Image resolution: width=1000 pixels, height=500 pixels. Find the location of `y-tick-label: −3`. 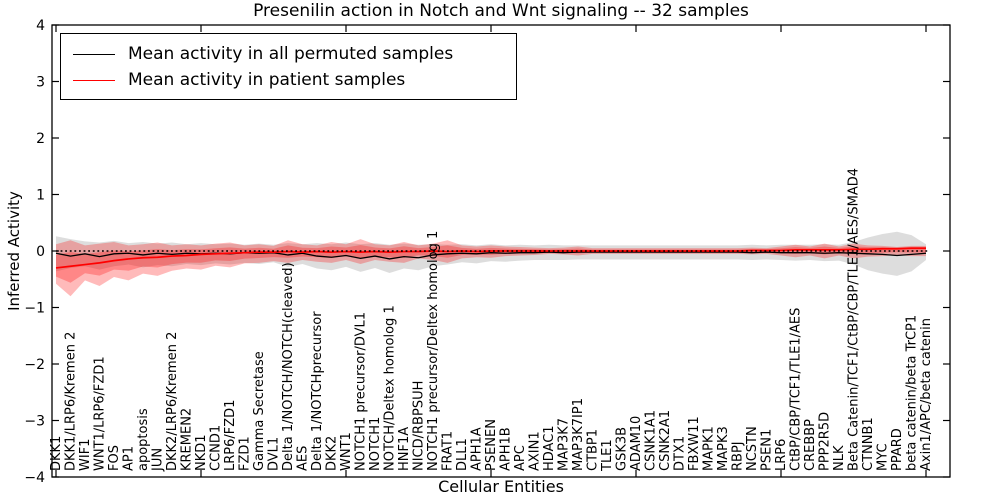

y-tick-label: −3 is located at coordinates (34, 422).